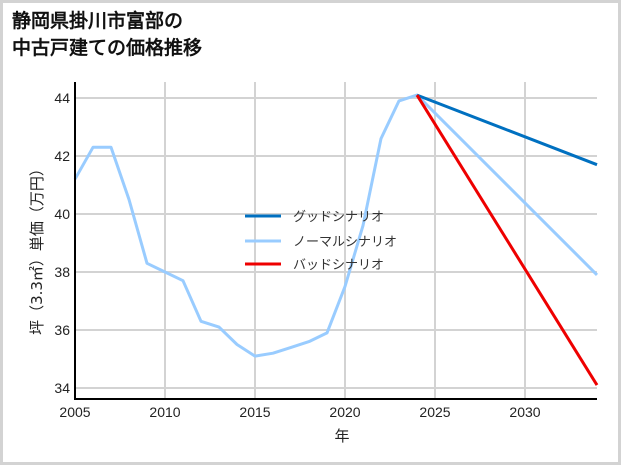  I want to click on legend-item-bad: バッドシナリオ, so click(314, 265).